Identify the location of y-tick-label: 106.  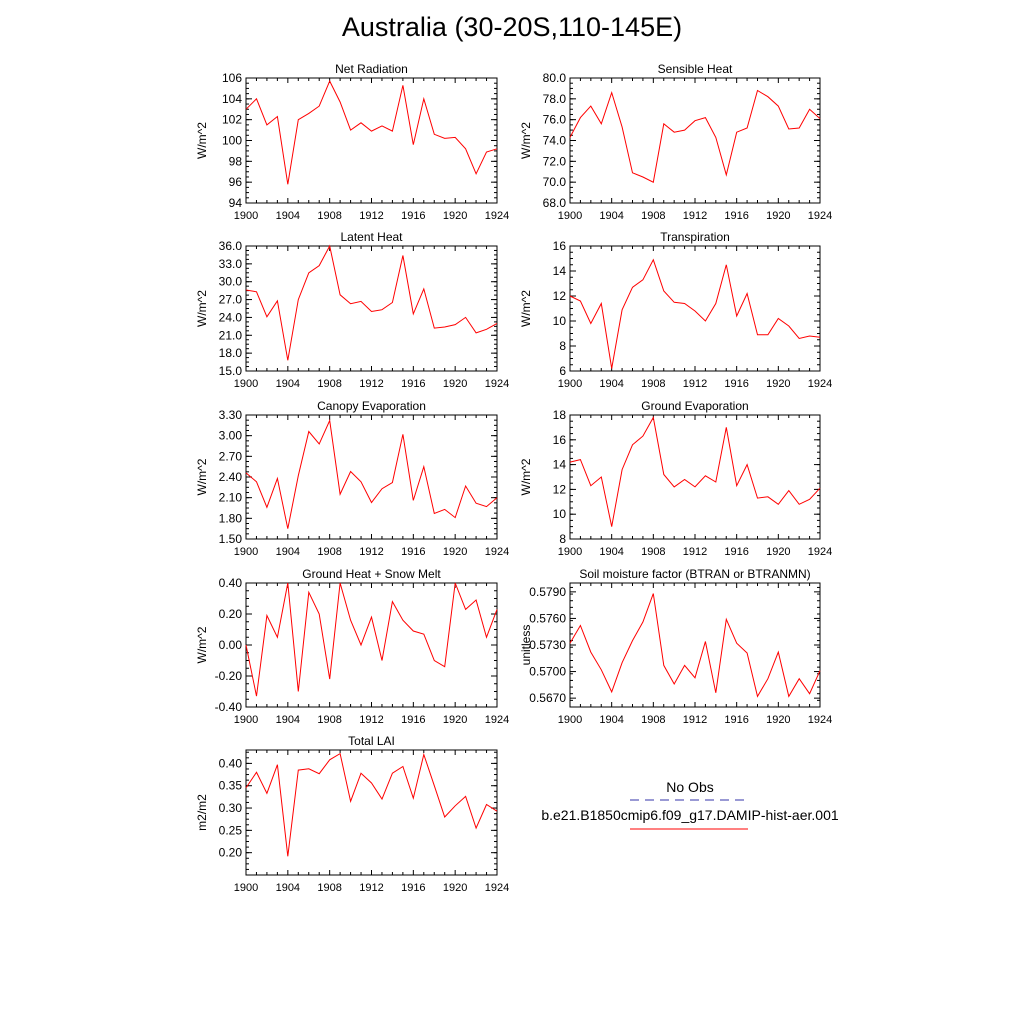
(232, 78).